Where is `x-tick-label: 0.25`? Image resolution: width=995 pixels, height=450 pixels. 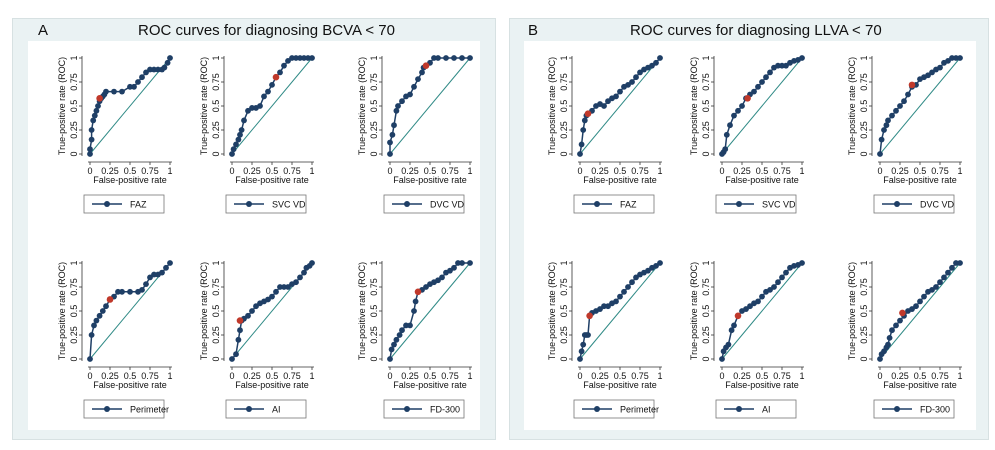 x-tick-label: 0.25 is located at coordinates (900, 171).